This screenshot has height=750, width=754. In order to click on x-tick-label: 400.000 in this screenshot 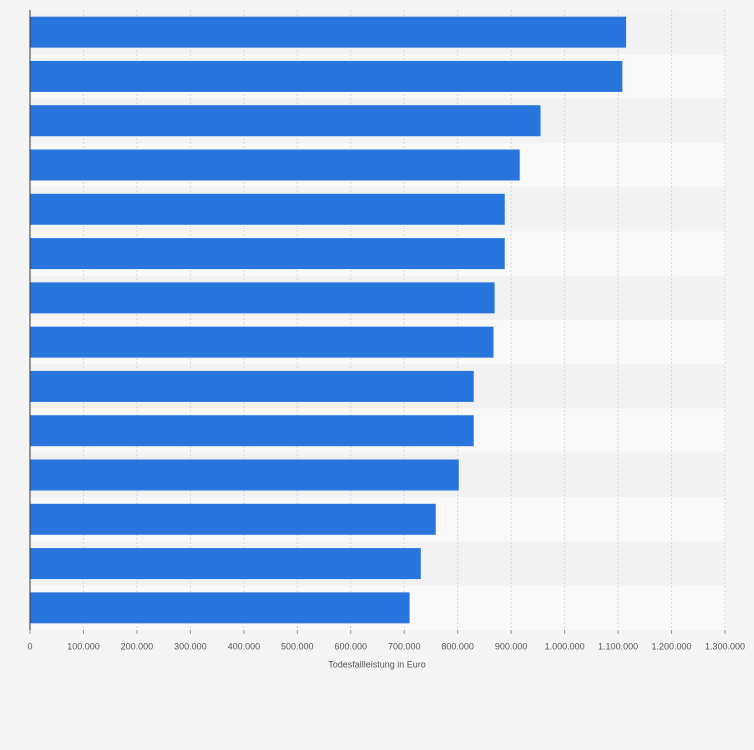, I will do `click(244, 646)`.